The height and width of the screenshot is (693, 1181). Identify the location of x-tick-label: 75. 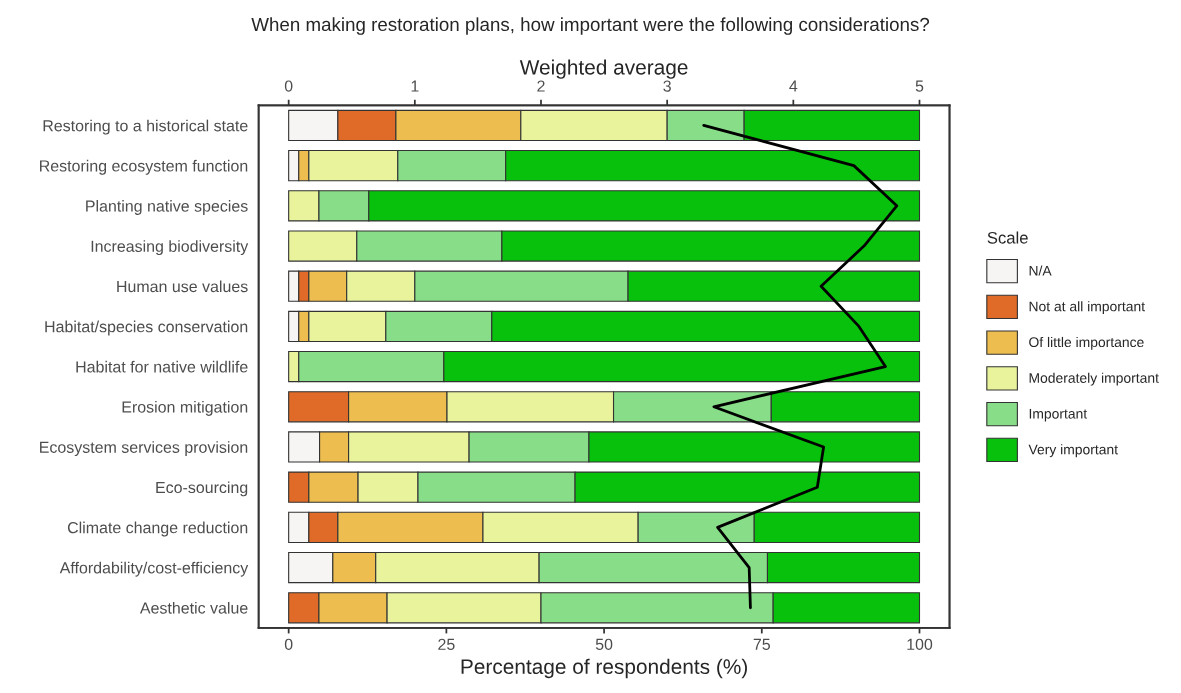
(761, 644).